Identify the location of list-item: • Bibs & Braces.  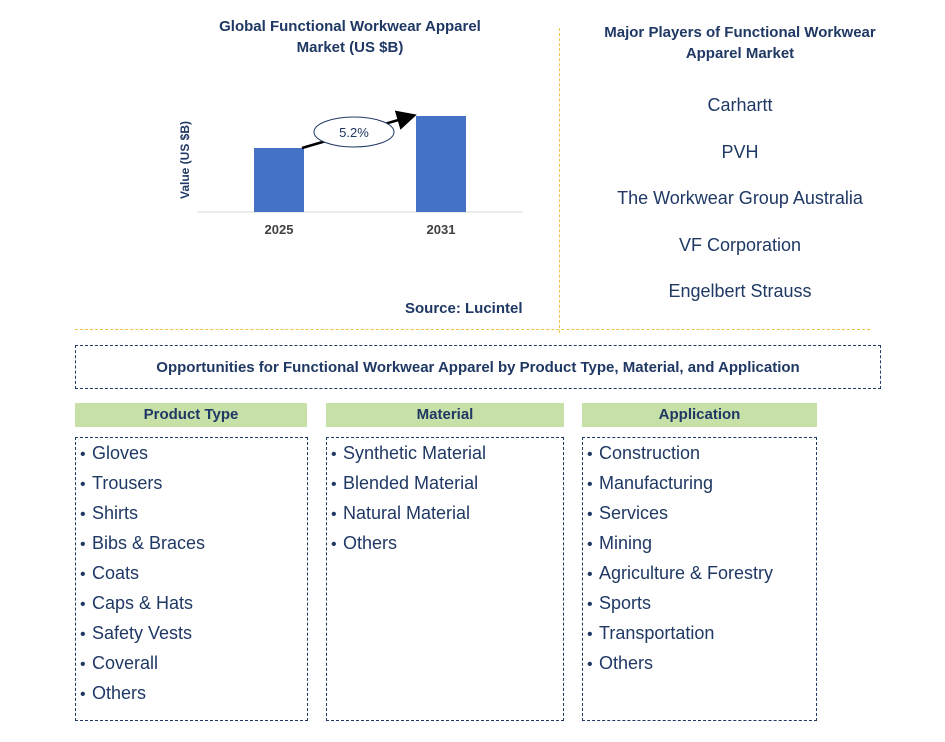
(193, 546).